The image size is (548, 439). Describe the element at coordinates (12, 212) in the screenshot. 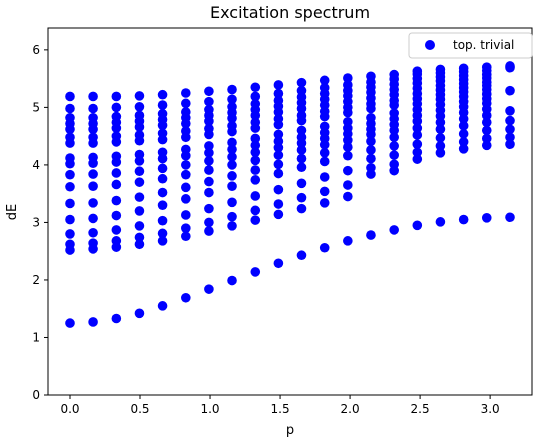

I see `y-axis-label: dE` at that location.